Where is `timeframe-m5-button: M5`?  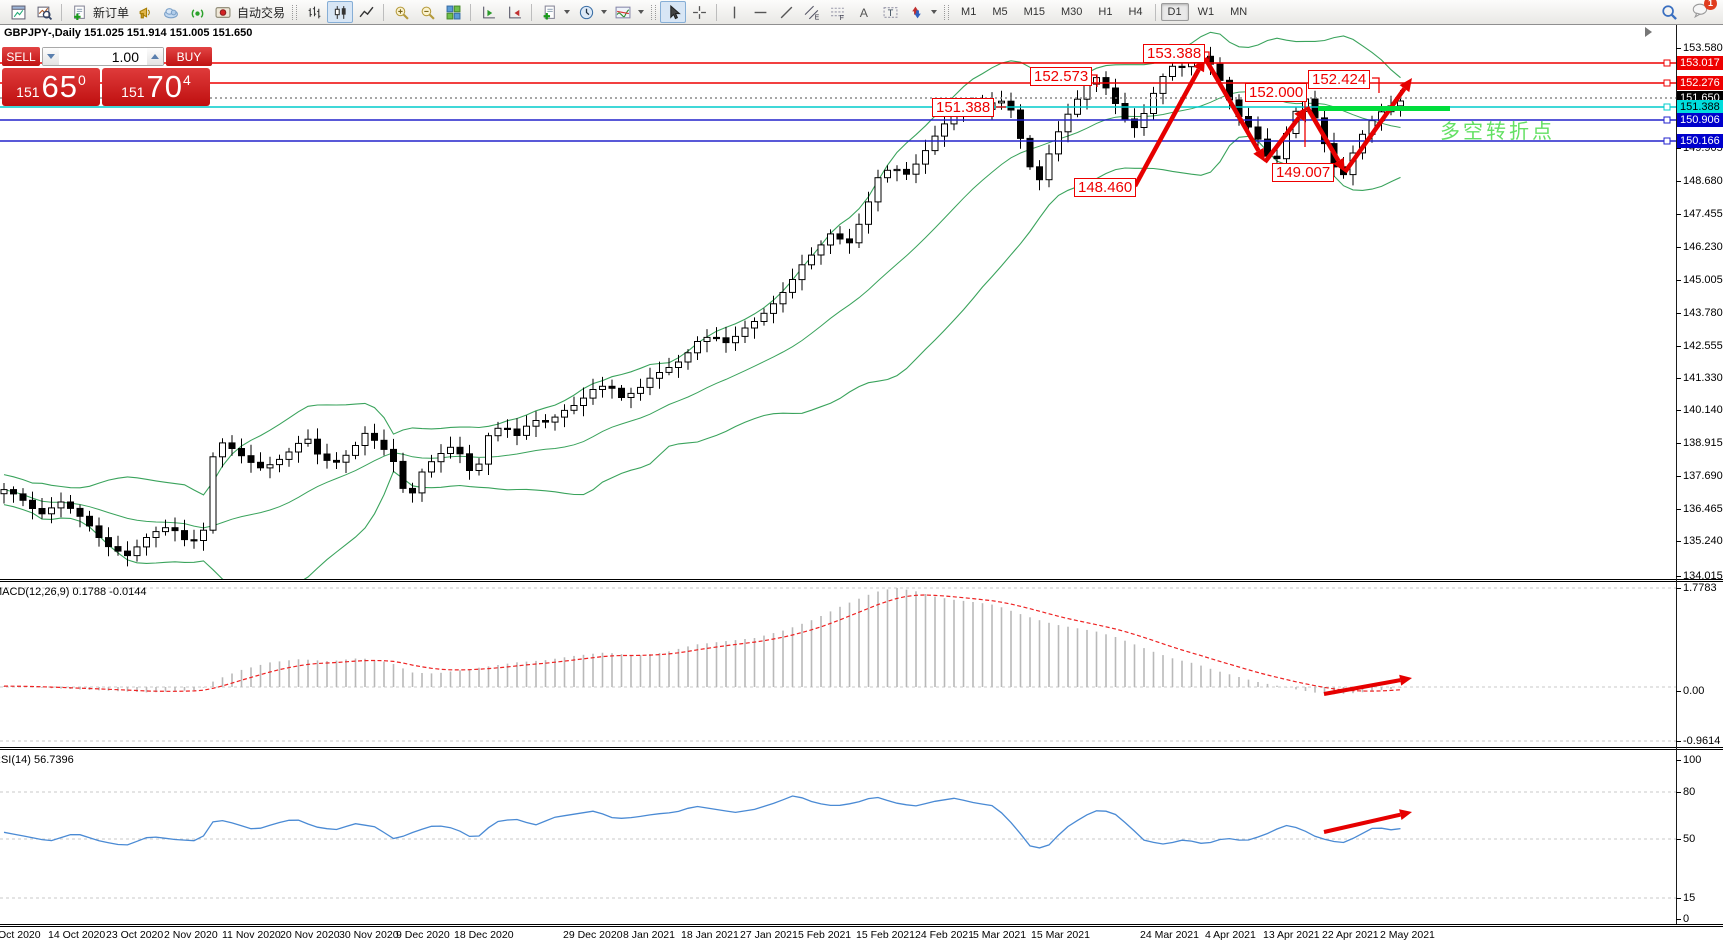
timeframe-m5-button: M5 is located at coordinates (1000, 12).